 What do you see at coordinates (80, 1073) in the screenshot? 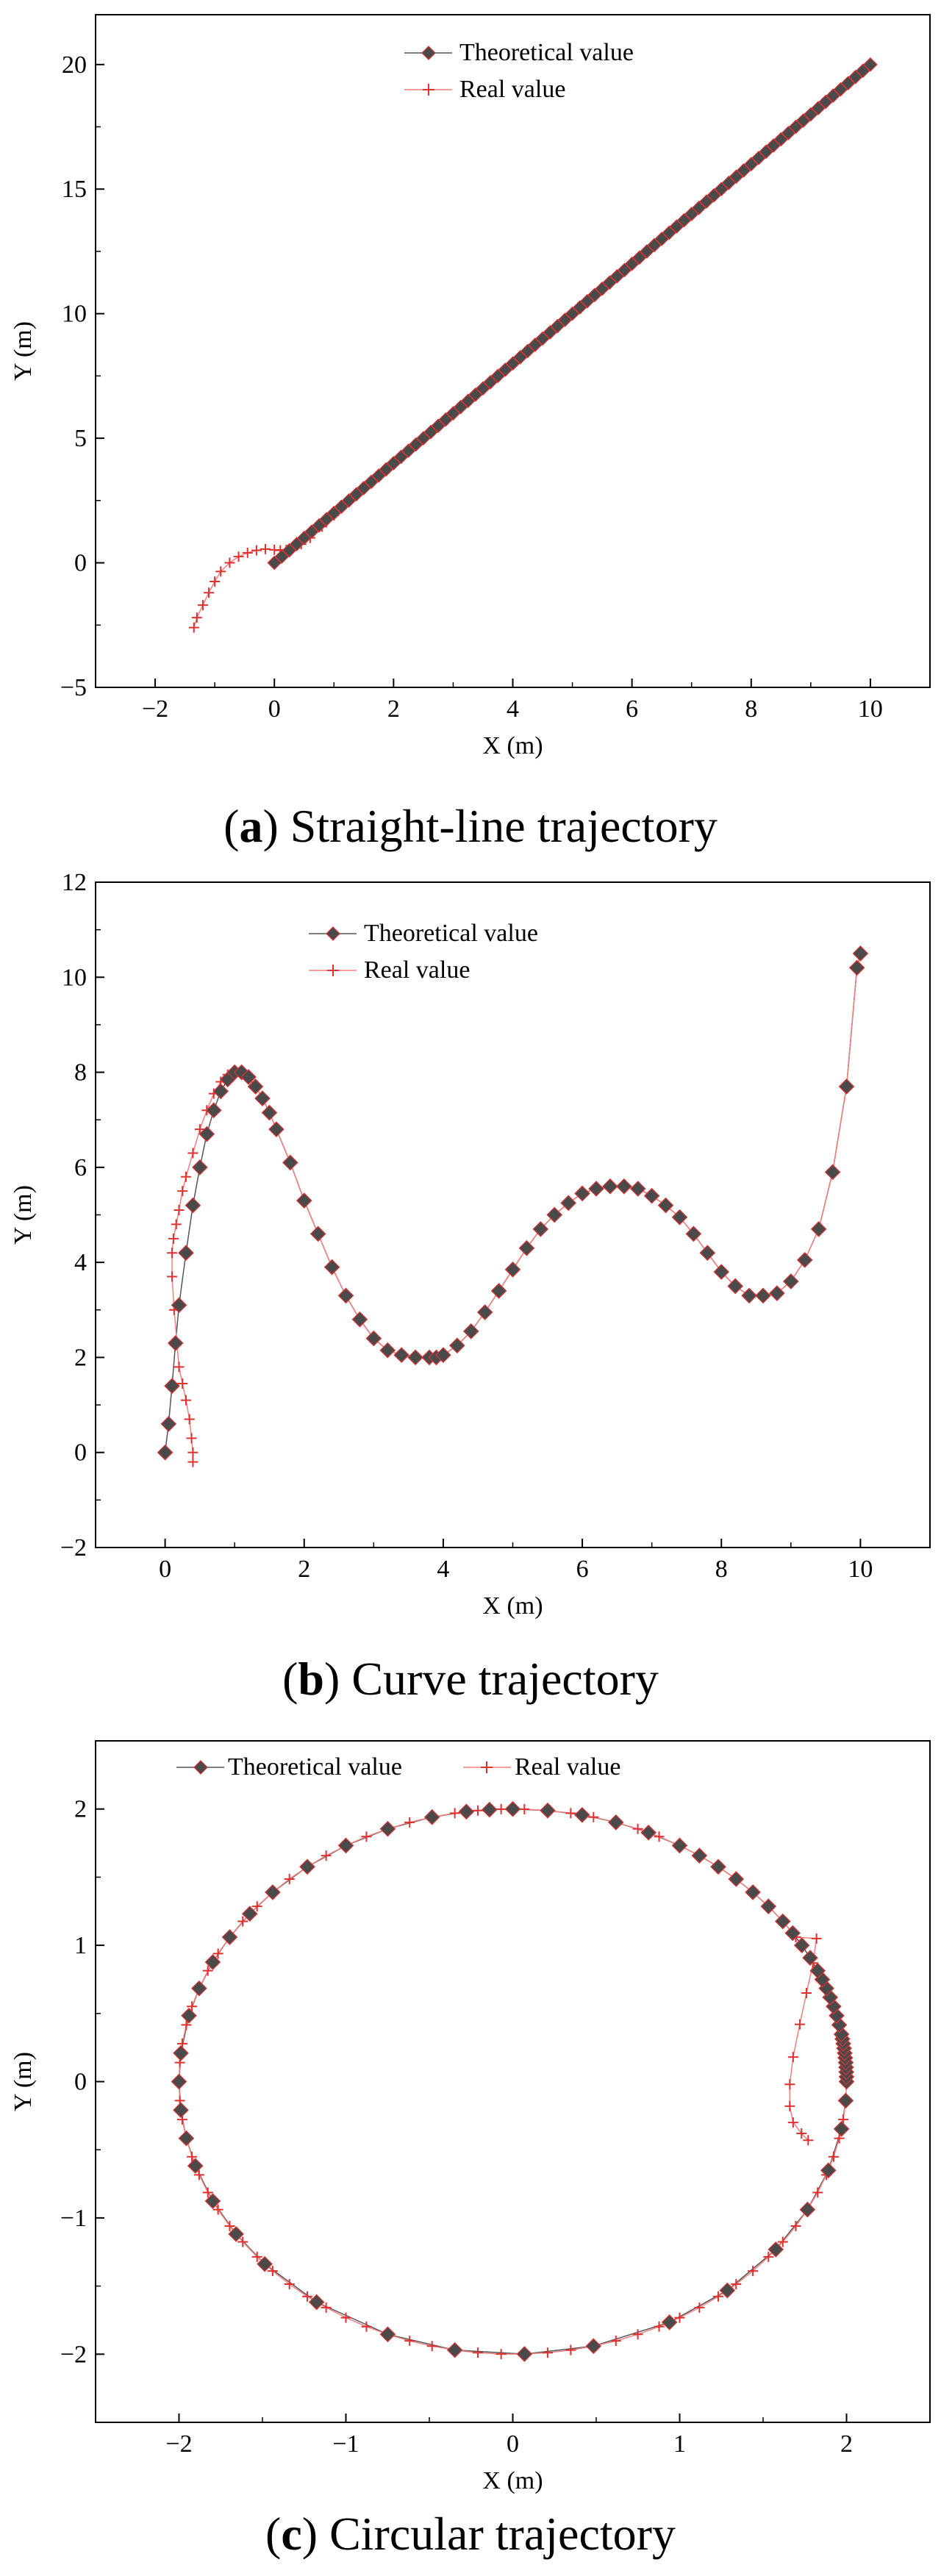
I see `y-tick-label: 8` at bounding box center [80, 1073].